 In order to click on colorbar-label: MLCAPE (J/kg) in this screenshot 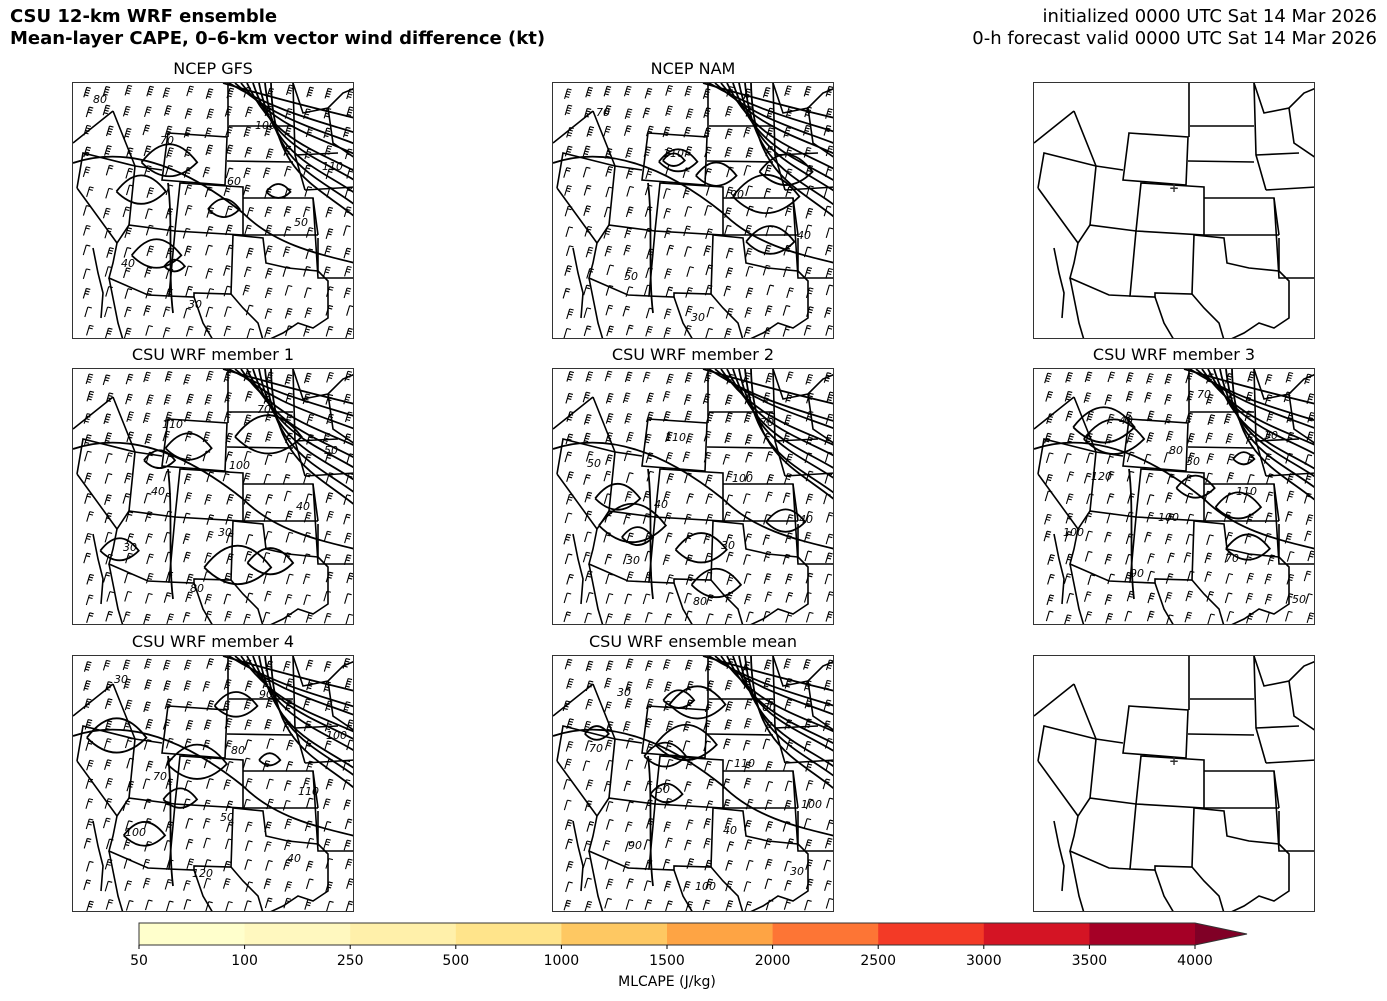, I will do `click(667, 982)`.